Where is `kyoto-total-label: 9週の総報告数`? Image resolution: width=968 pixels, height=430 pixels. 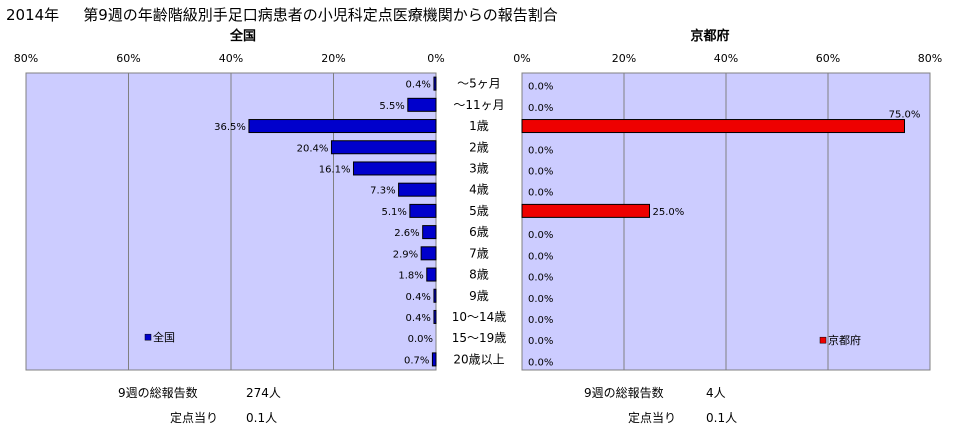
kyoto-total-label: 9週の総報告数 is located at coordinates (624, 393).